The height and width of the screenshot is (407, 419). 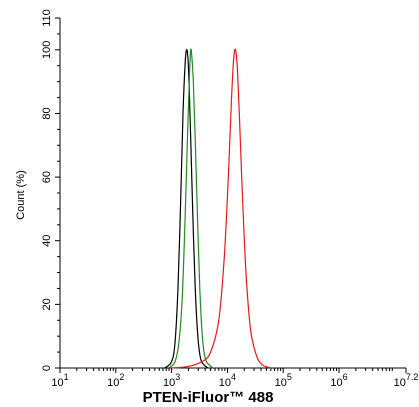 What do you see at coordinates (47, 304) in the screenshot?
I see `y-tick-label: 20` at bounding box center [47, 304].